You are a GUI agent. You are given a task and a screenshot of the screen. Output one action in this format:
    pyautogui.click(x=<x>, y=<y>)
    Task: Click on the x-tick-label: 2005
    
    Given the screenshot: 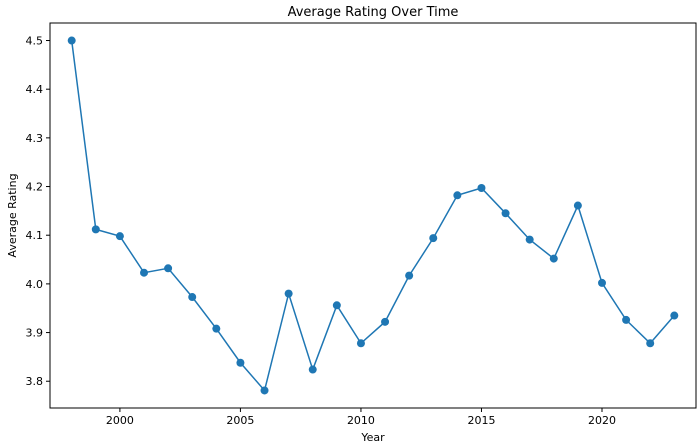 What is the action you would take?
    pyautogui.click(x=240, y=420)
    